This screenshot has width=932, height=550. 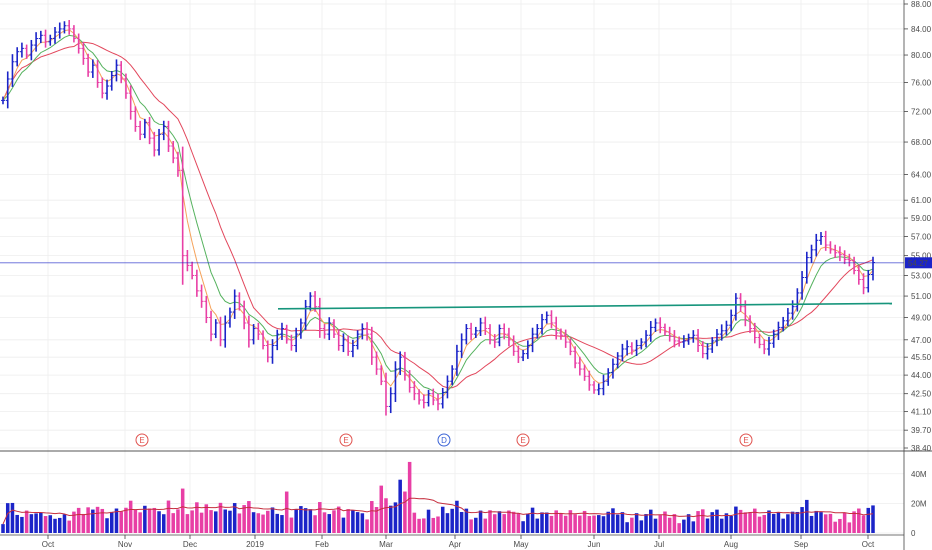 I want to click on y-tick-label: 42.50, so click(x=921, y=394).